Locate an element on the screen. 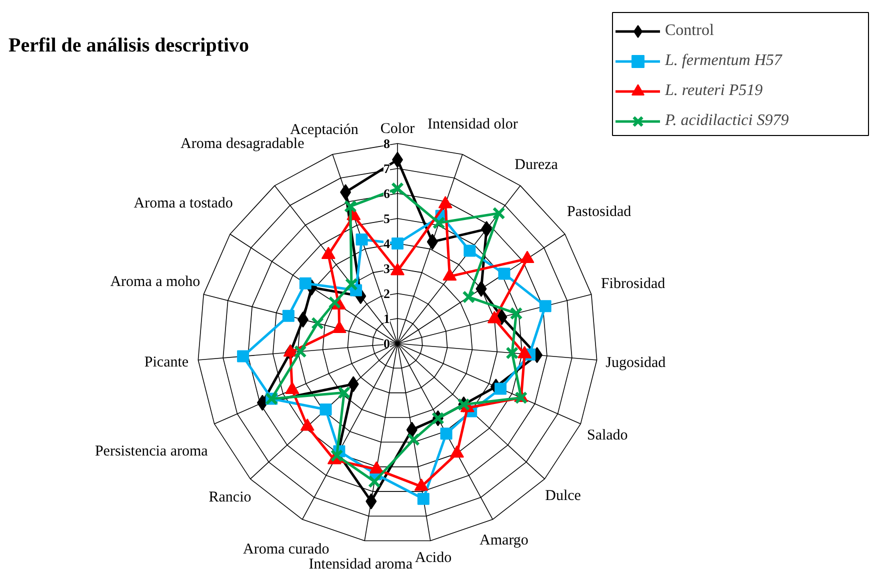 Image resolution: width=875 pixels, height=569 pixels. spoke-label: Picante is located at coordinates (166, 362).